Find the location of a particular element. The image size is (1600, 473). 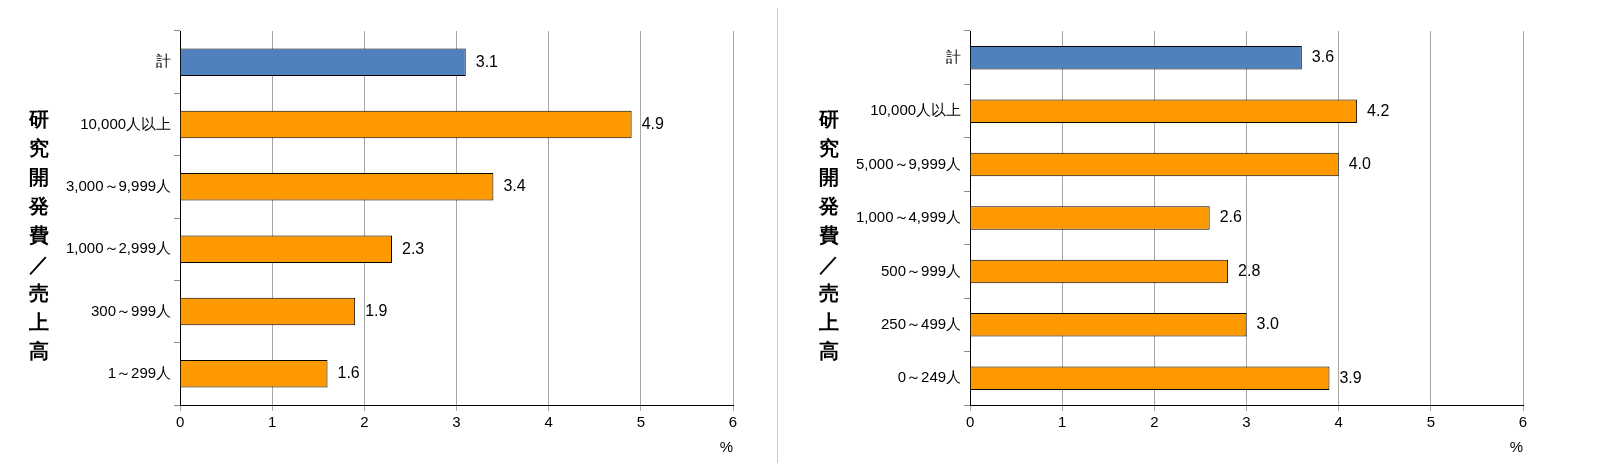

data-label: 1.6 is located at coordinates (348, 372).